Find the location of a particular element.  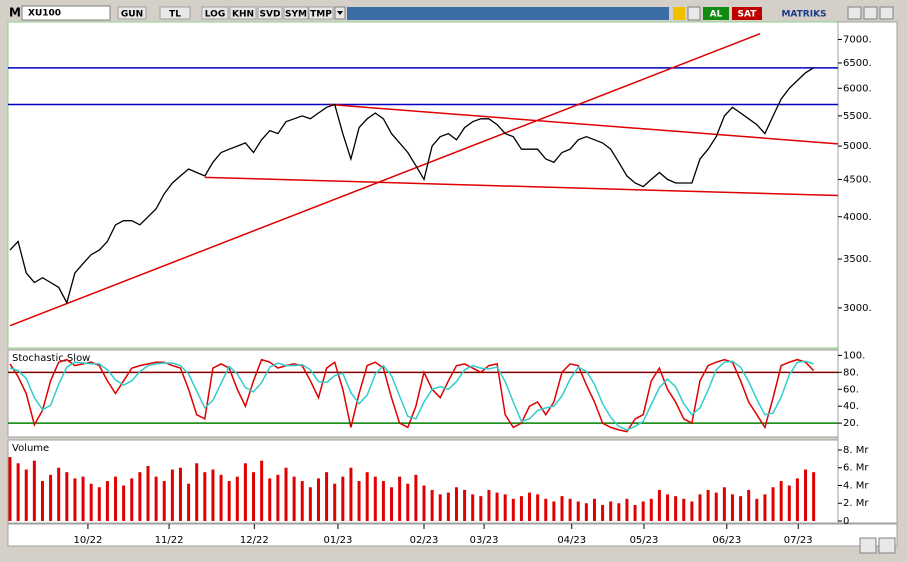

y-tick-label: 5500. is located at coordinates (857, 116).